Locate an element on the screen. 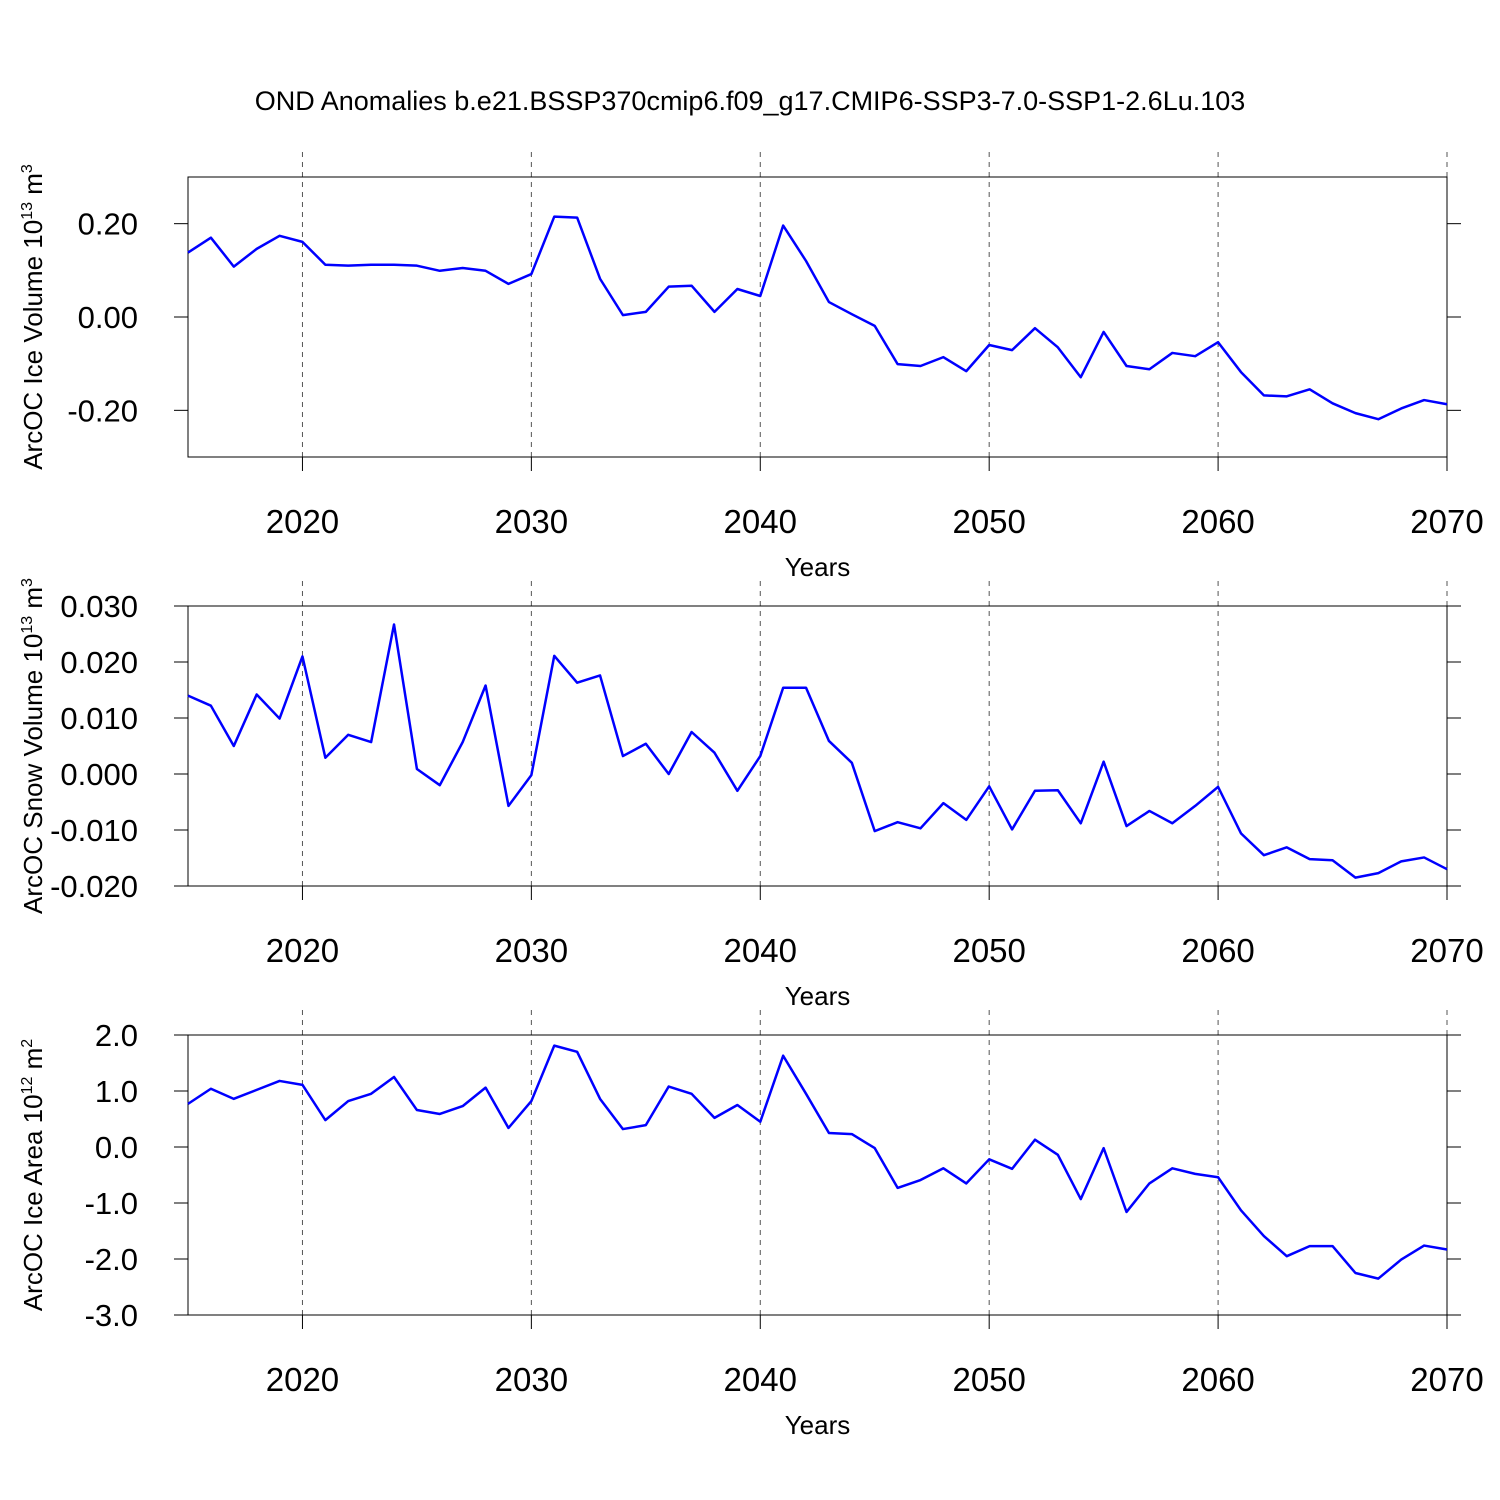  y-tick-label: -0.20 is located at coordinates (102, 410).